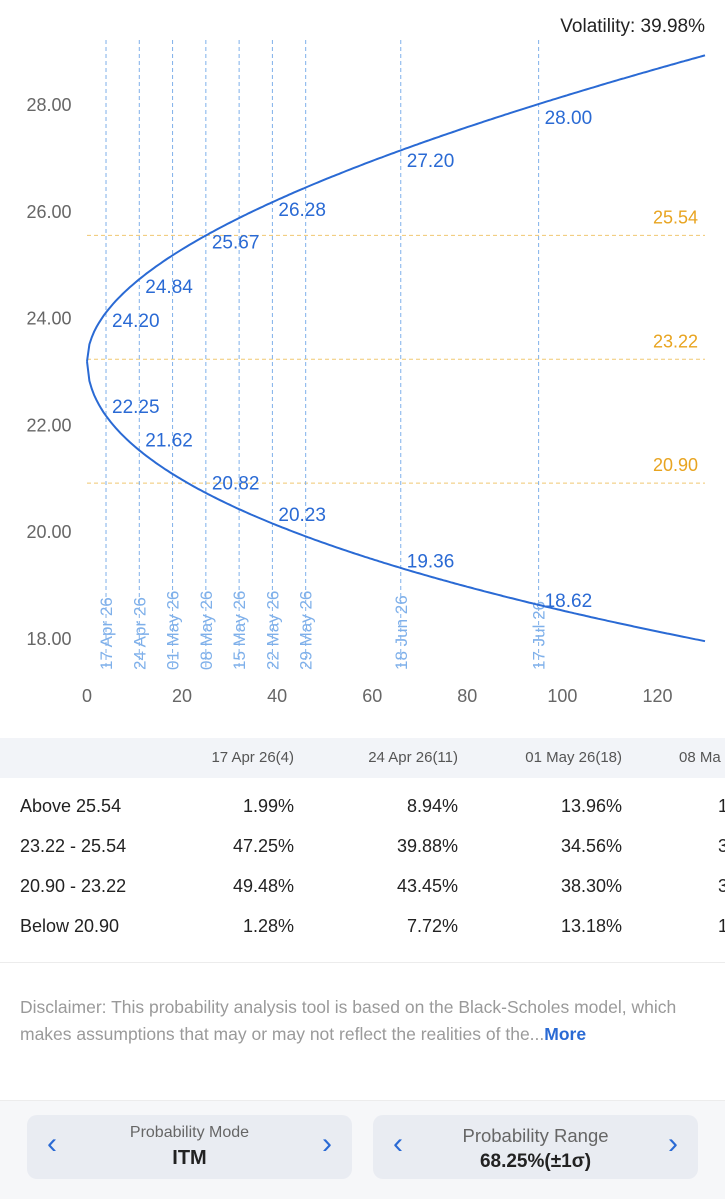 The image size is (725, 1199). What do you see at coordinates (48, 425) in the screenshot?
I see `y-tick-label: 22.00` at bounding box center [48, 425].